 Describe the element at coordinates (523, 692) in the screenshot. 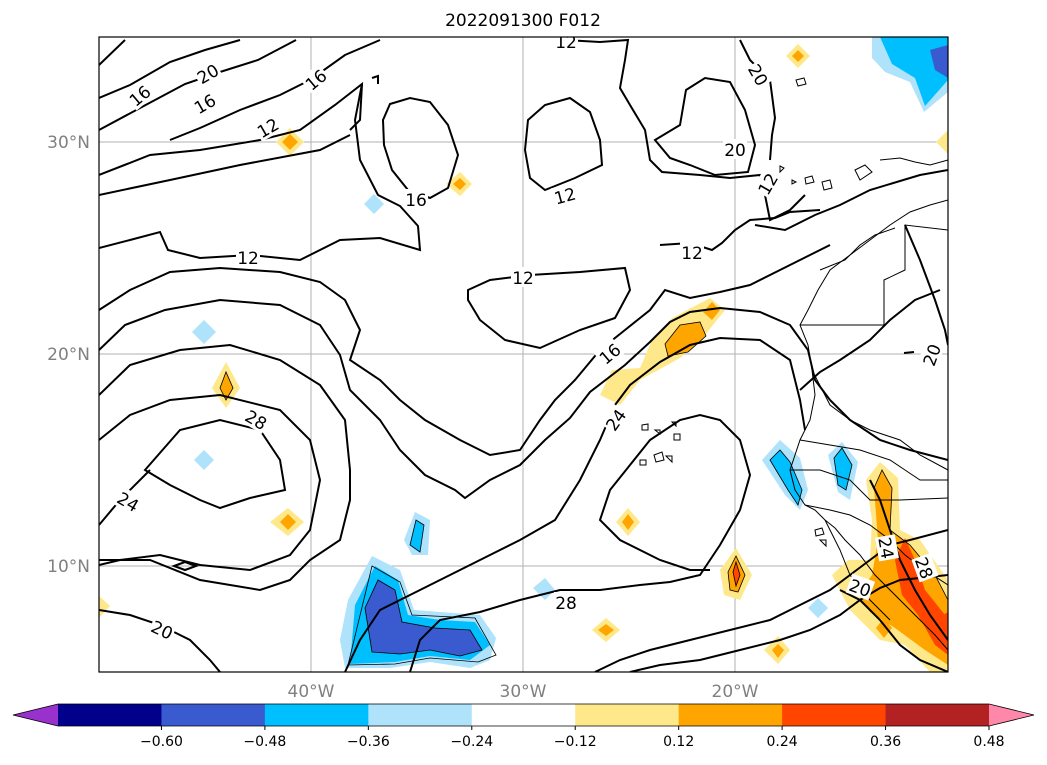

I see `lon-label-30w: 30°W` at that location.